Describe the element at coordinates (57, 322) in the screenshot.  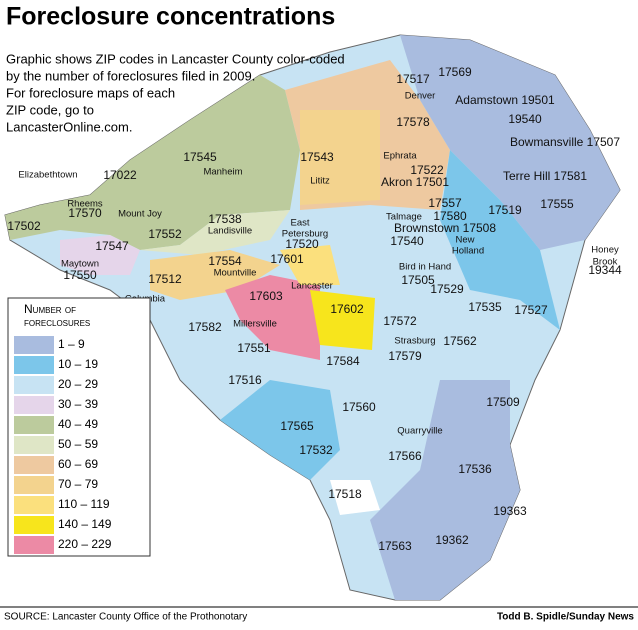
I see `legend-title: foreclosures` at that location.